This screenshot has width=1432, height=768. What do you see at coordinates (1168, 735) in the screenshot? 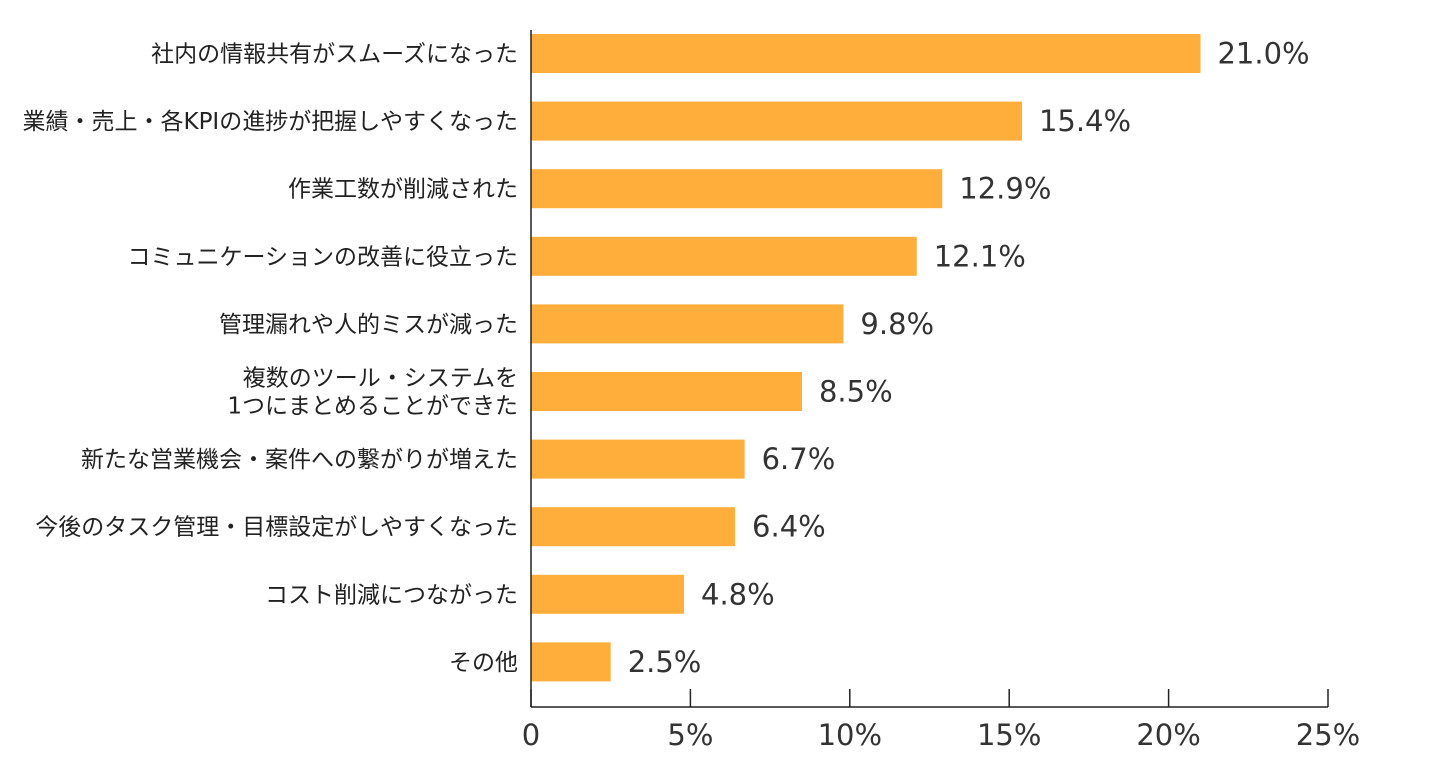
I see `x-tick-label-20: 20%` at bounding box center [1168, 735].